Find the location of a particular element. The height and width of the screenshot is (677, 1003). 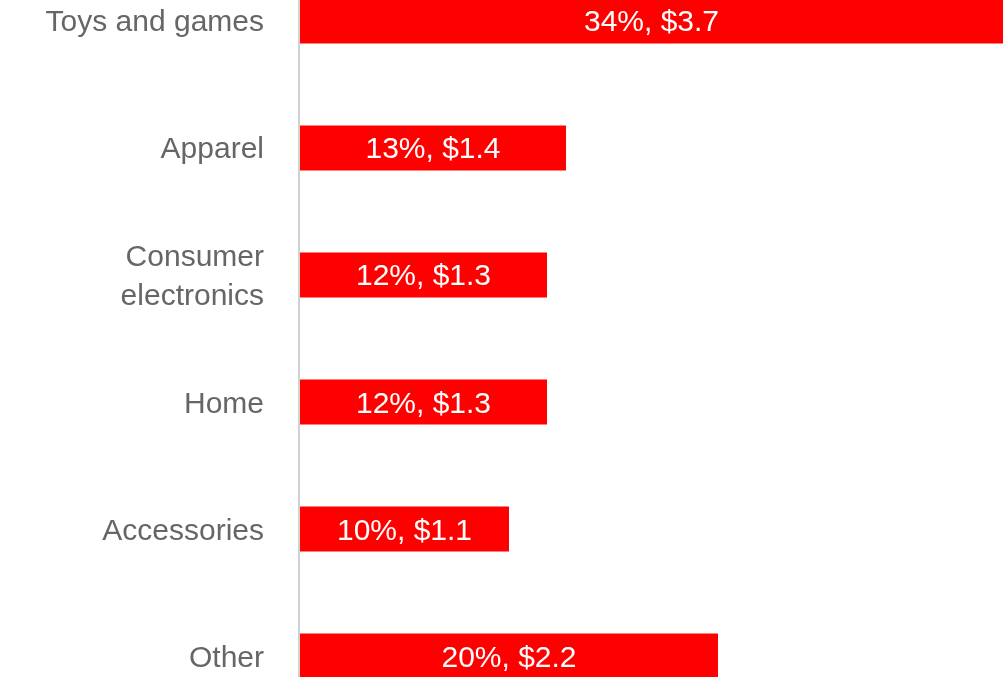

y-tick-label: Apparel is located at coordinates (212, 148).